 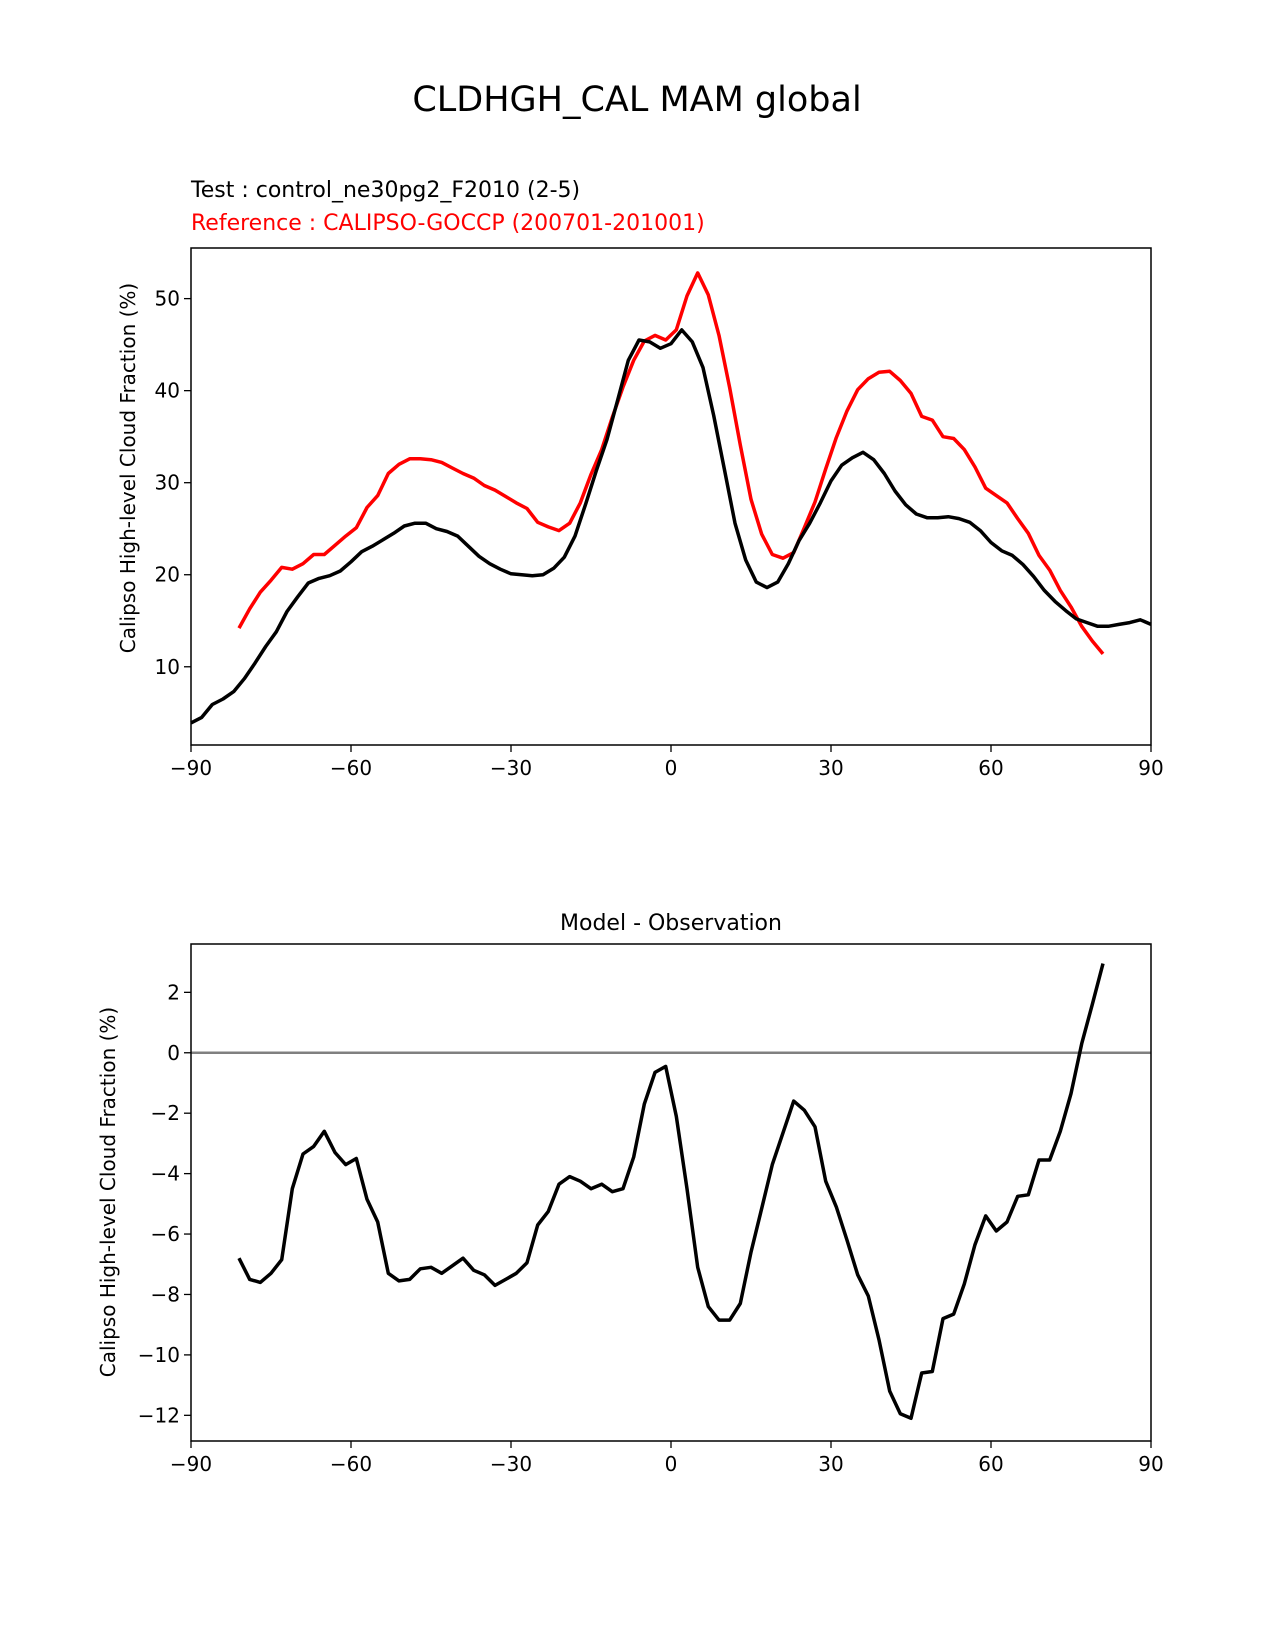 I want to click on y-tick-label: −8, so click(x=165, y=1294).